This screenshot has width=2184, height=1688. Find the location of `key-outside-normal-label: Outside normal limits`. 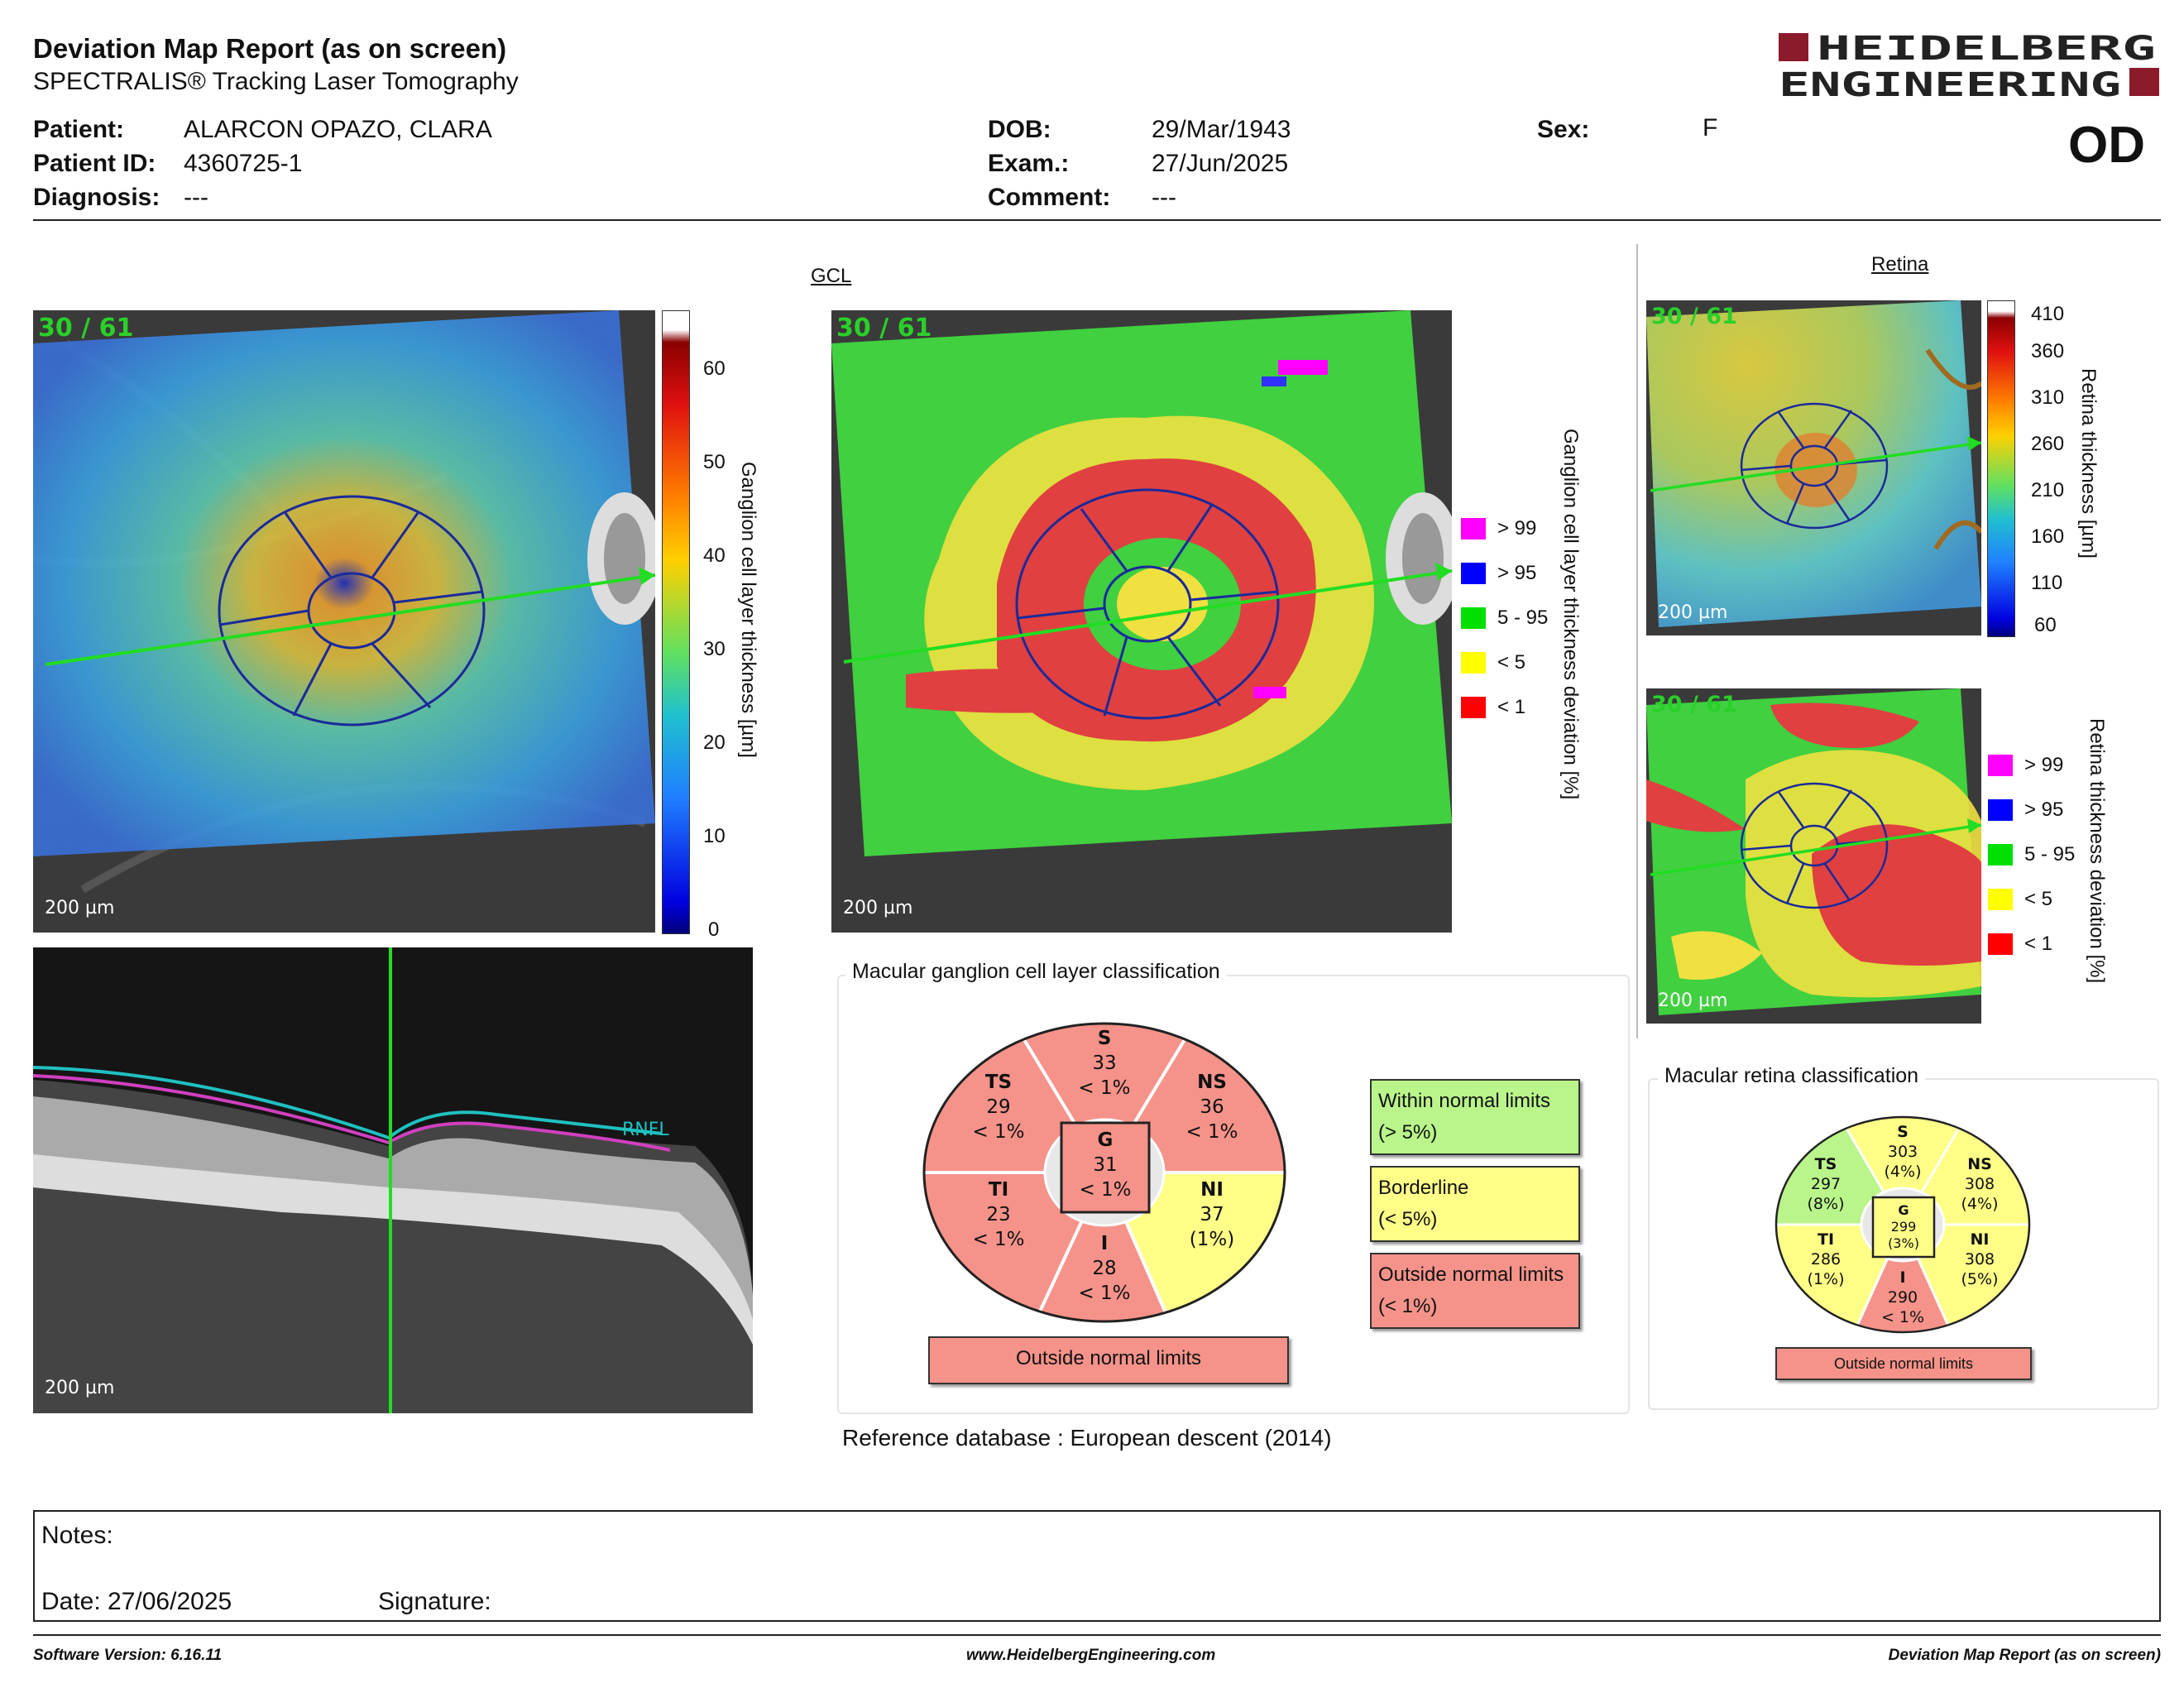

key-outside-normal-label: Outside normal limits is located at coordinates (1471, 1275).